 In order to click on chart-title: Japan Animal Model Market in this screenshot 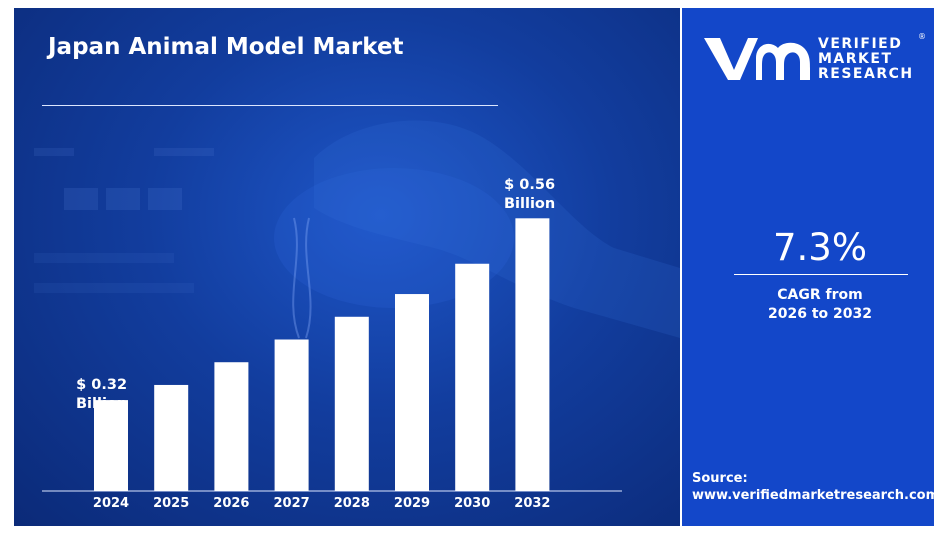, I will do `click(226, 47)`.